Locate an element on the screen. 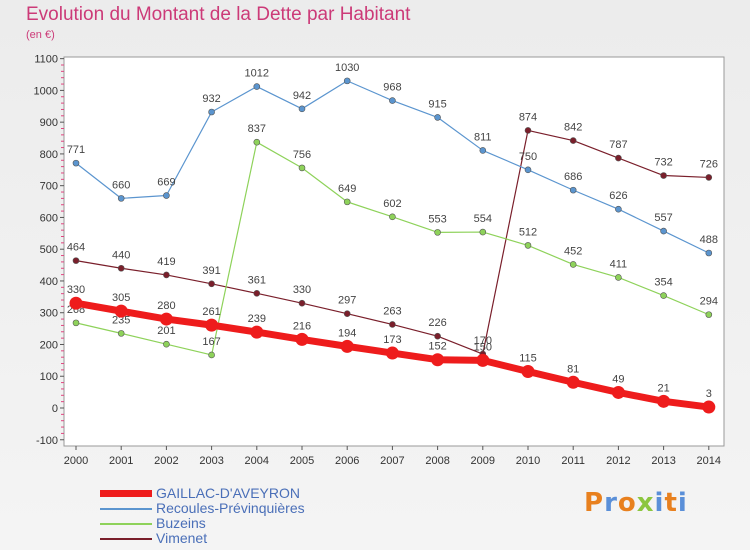 The width and height of the screenshot is (750, 550). data-label: 1030 is located at coordinates (347, 68).